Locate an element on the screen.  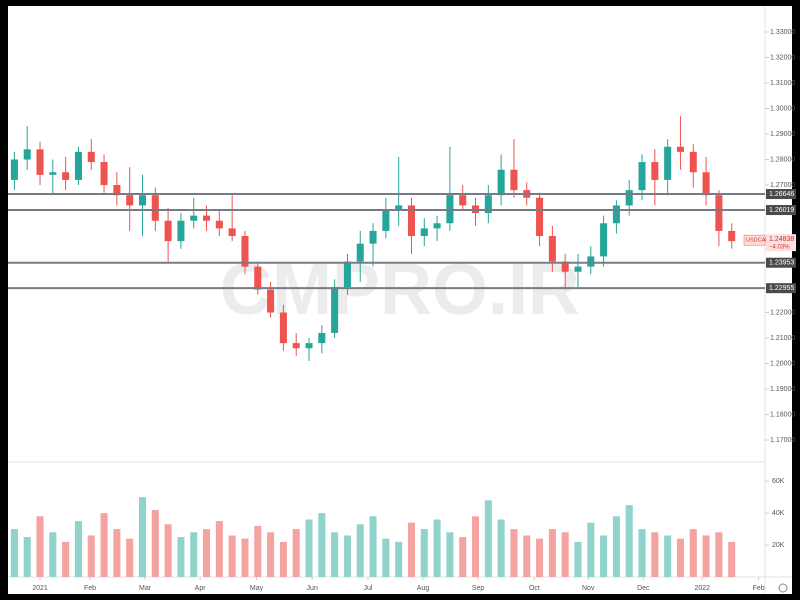
x-tick-label: Apr is located at coordinates (201, 588).